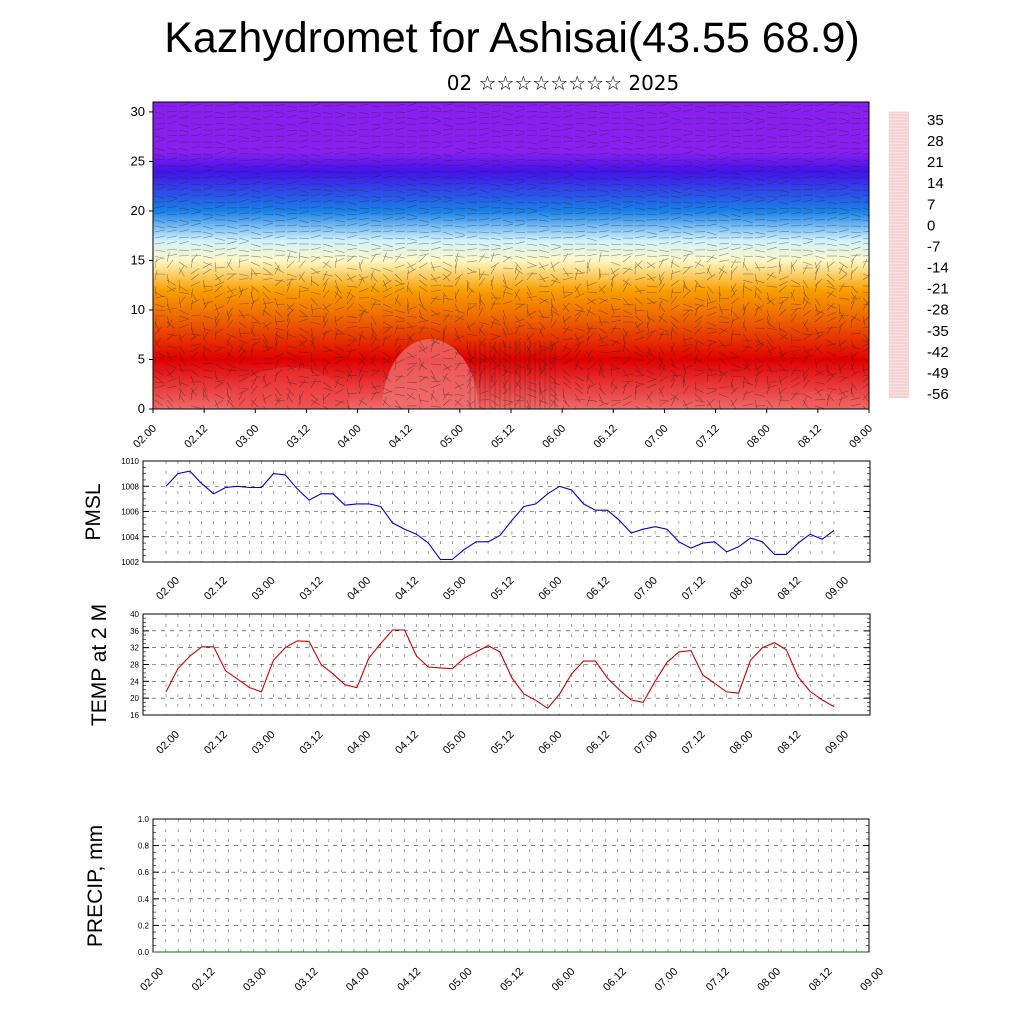 This screenshot has width=1024, height=1024. Describe the element at coordinates (134, 715) in the screenshot. I see `y-tick-label: 16` at that location.